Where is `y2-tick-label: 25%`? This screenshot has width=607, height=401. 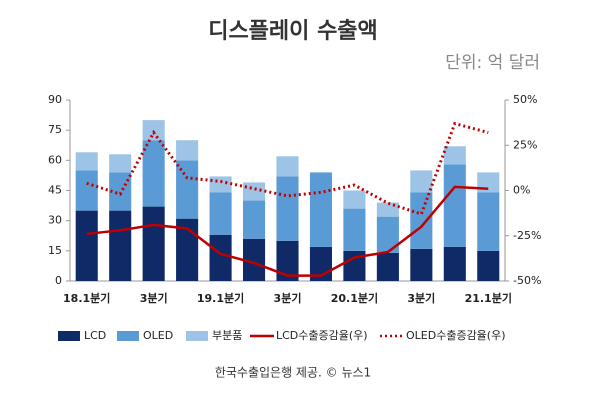
y2-tick-label: 25% is located at coordinates (525, 144).